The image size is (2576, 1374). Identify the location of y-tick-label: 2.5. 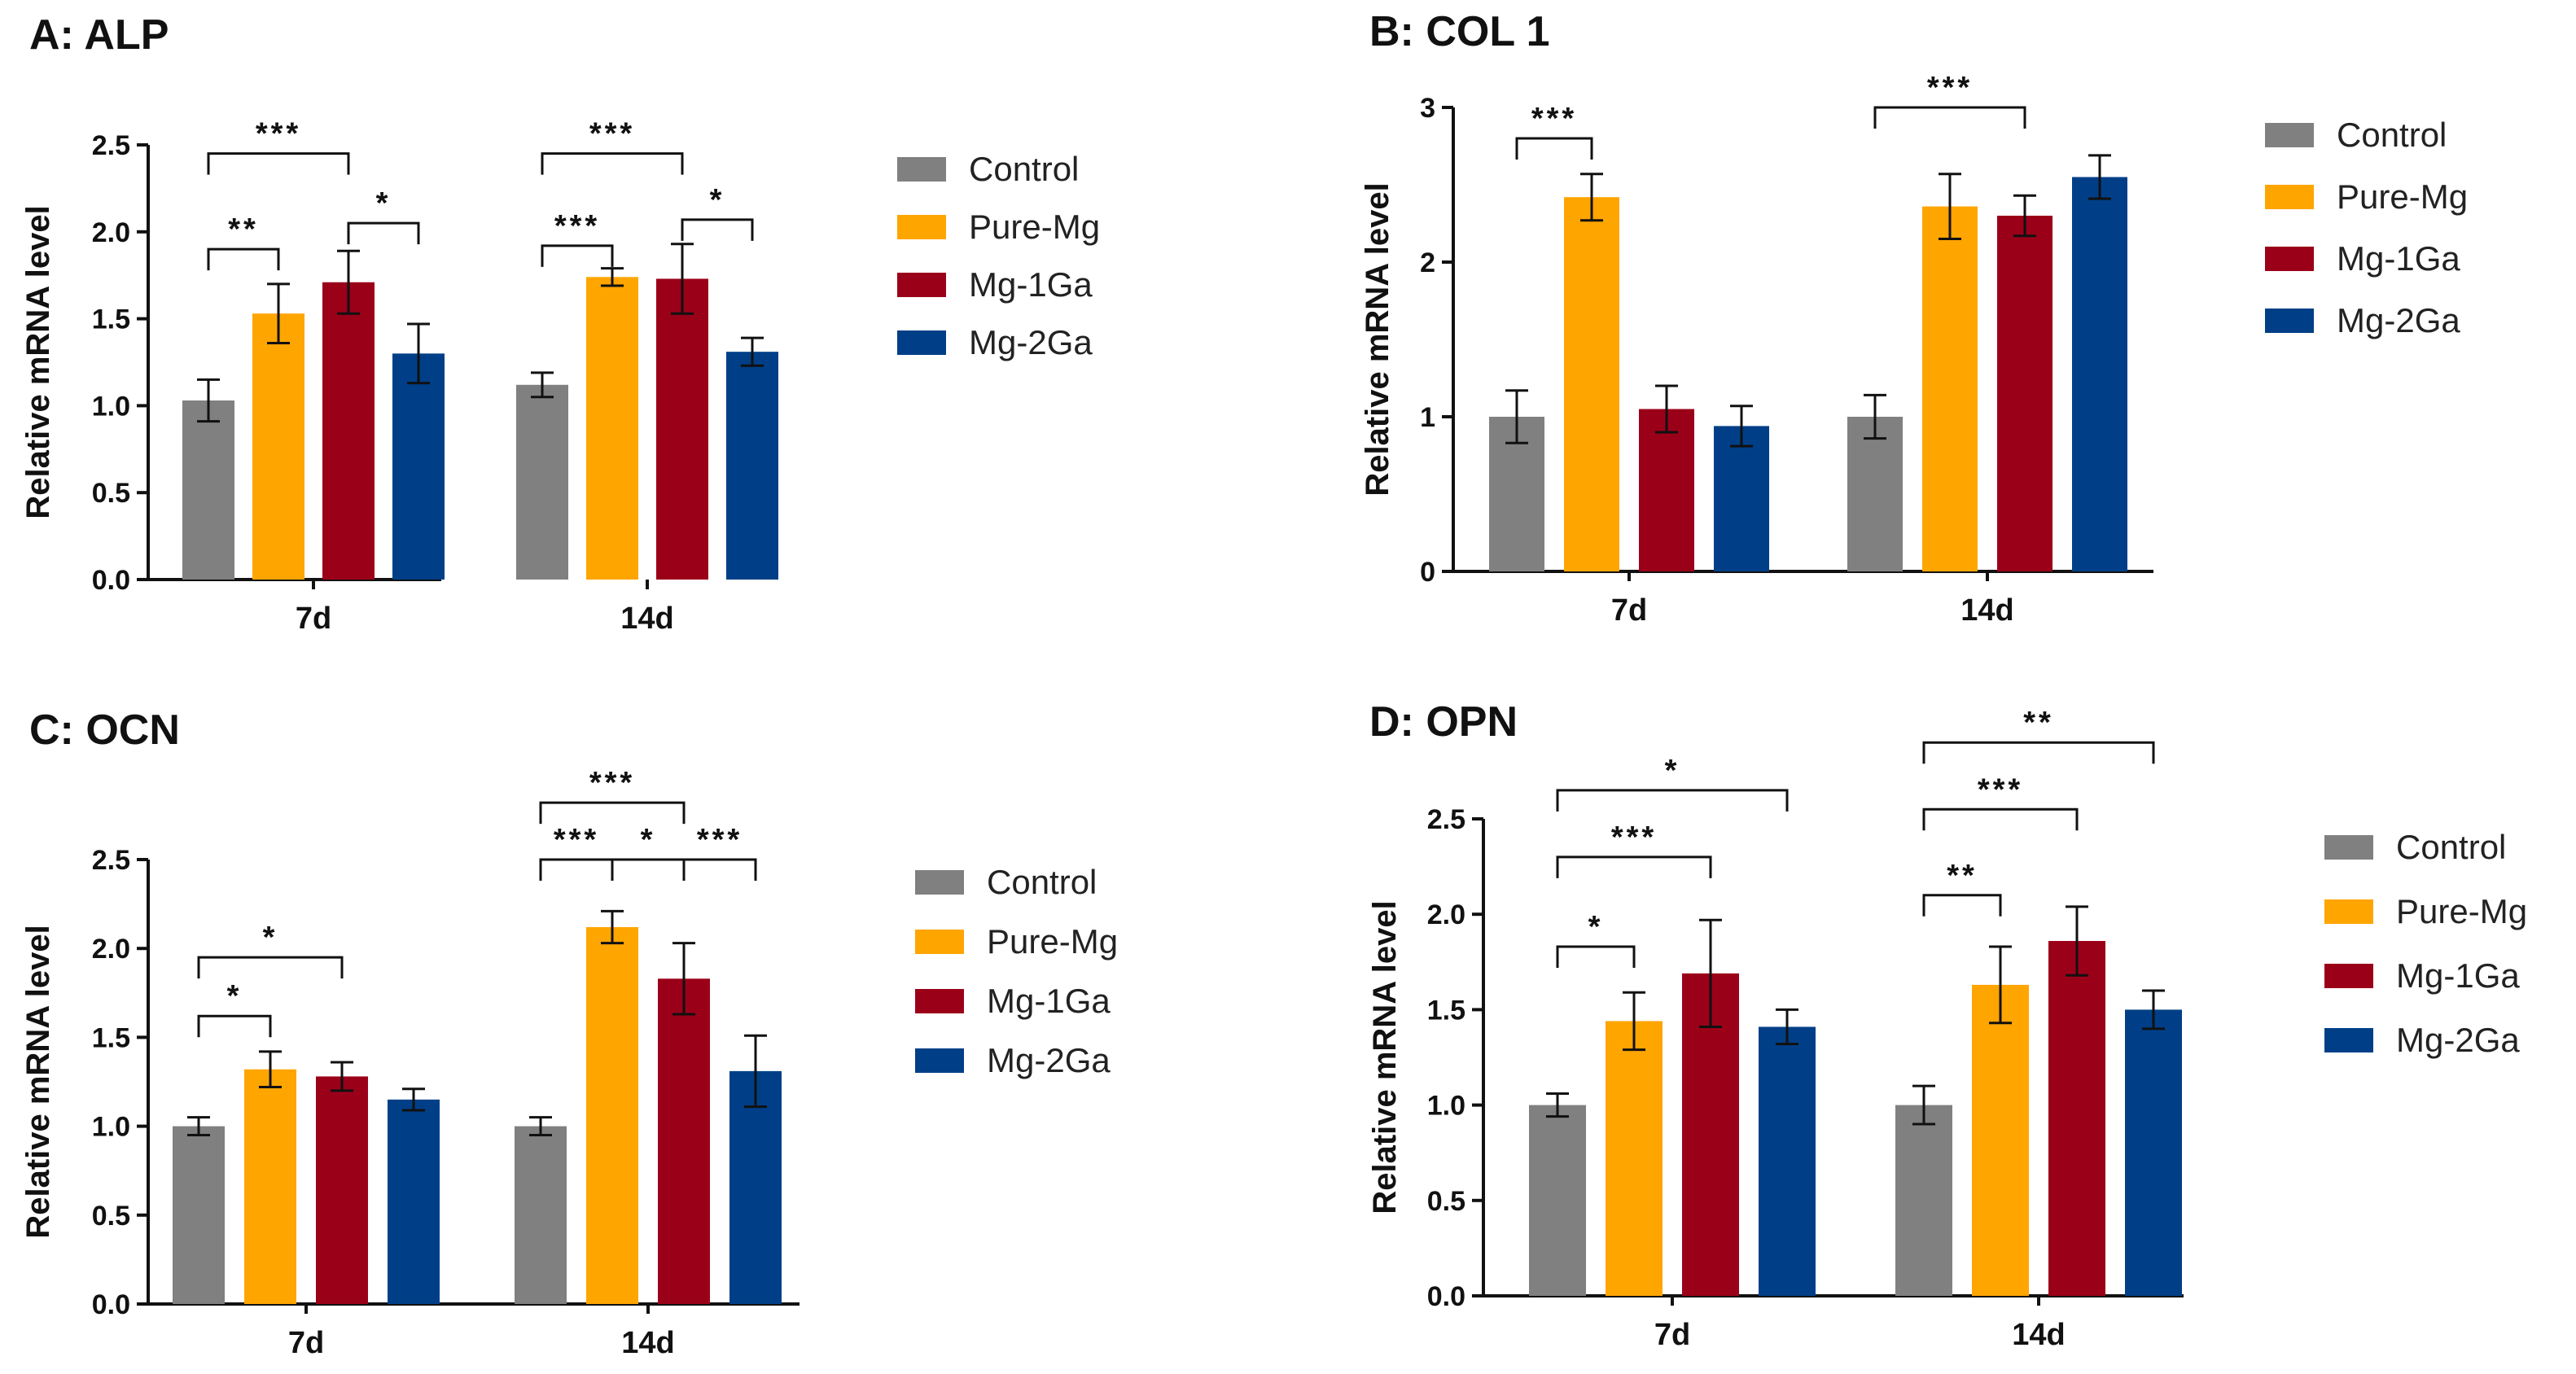
(111, 145).